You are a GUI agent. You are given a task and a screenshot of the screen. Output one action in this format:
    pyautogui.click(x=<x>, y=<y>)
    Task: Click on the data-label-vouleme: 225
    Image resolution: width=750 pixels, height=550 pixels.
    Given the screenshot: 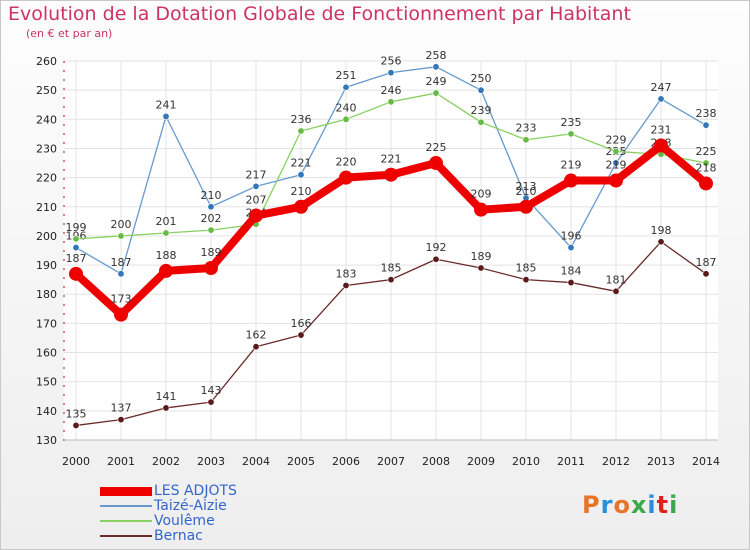 What is the action you would take?
    pyautogui.click(x=706, y=151)
    